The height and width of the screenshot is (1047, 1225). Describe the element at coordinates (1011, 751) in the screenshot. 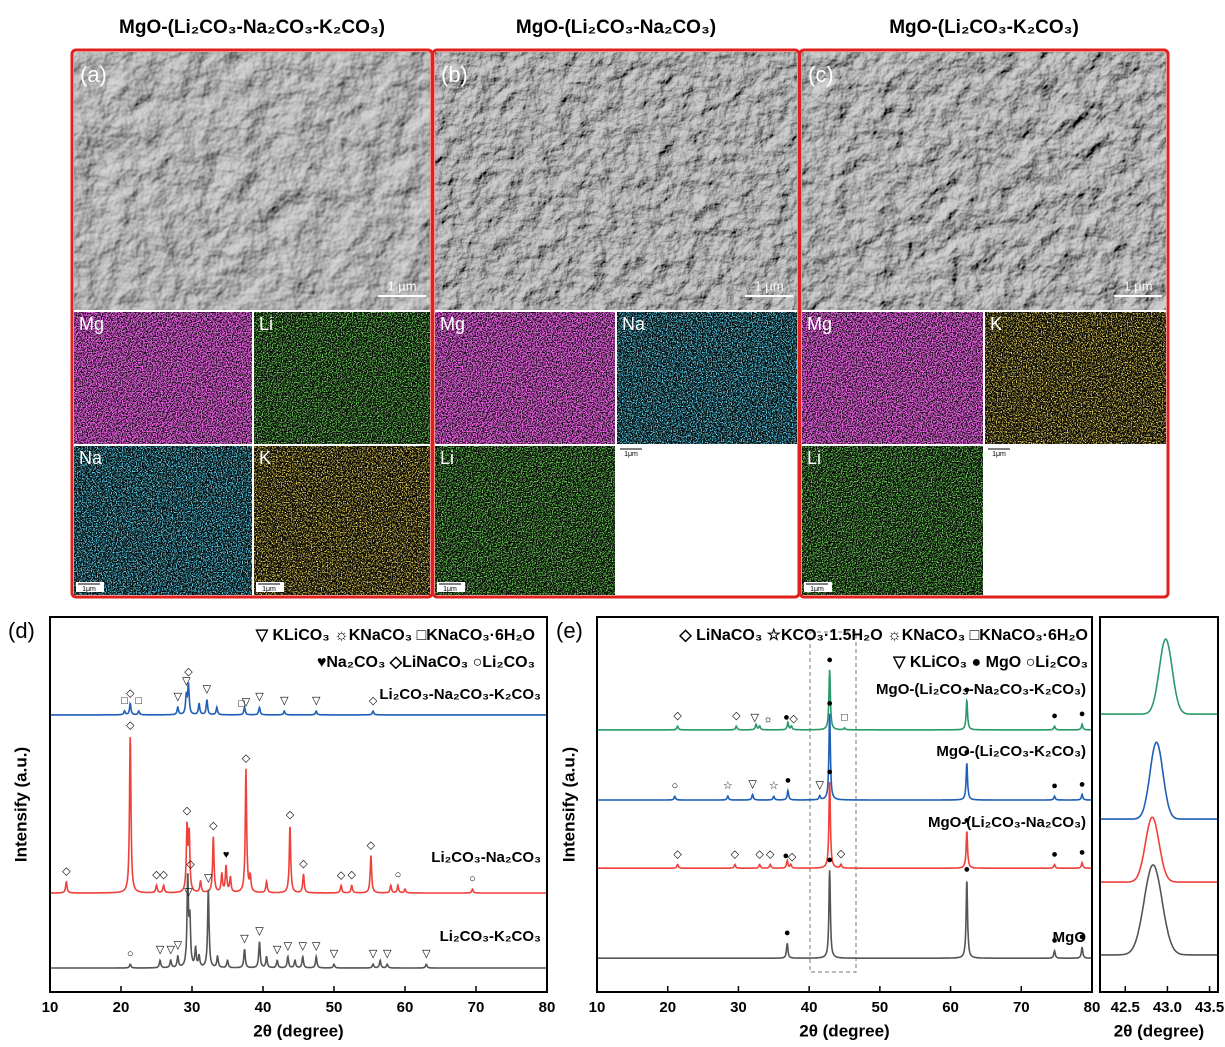

I see `series-label: MgO-(Li₂CO₃-K₂CO₃)` at that location.